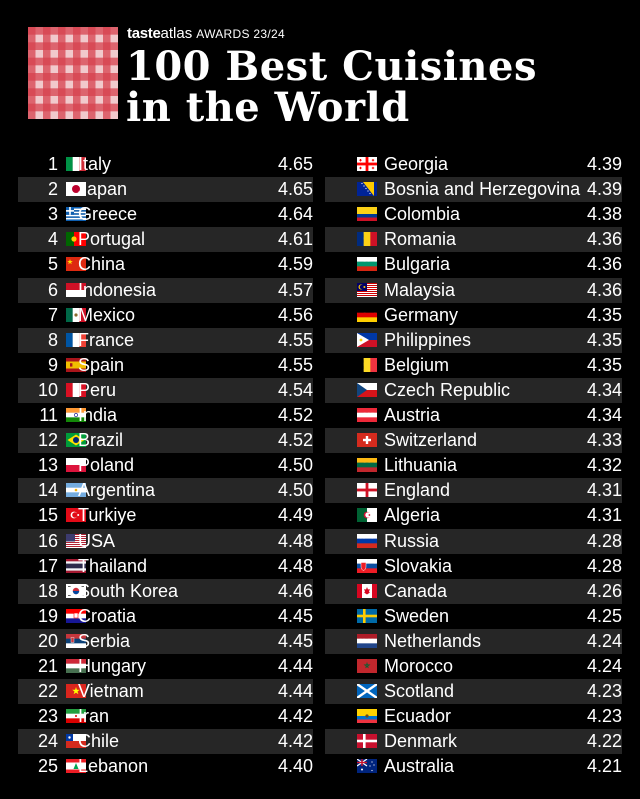  I want to click on ranking-row: 4 Portugal 4.61, so click(165, 240).